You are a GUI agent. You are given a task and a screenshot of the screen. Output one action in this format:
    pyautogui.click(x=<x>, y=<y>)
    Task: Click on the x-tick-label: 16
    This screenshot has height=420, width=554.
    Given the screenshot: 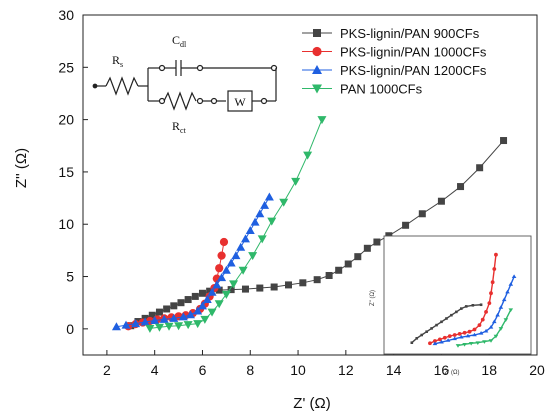 What is the action you would take?
    pyautogui.click(x=442, y=370)
    